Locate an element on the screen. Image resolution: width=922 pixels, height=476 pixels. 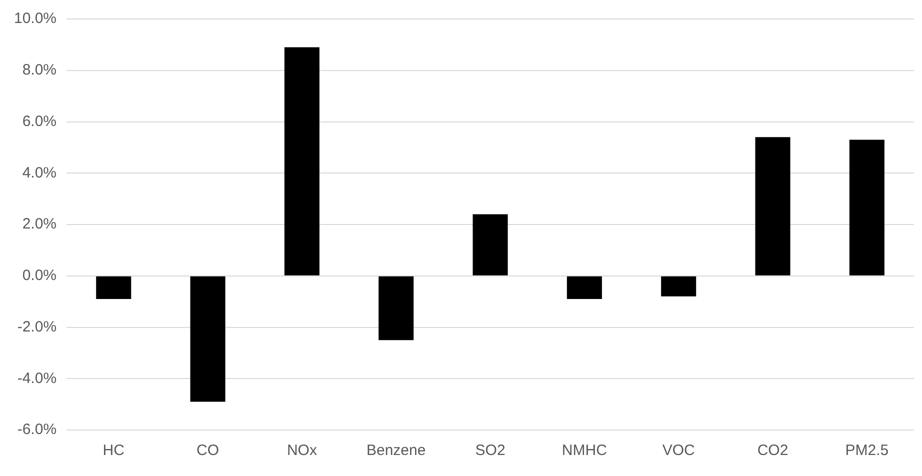
y-tick-label: 6.0% is located at coordinates (39, 121).